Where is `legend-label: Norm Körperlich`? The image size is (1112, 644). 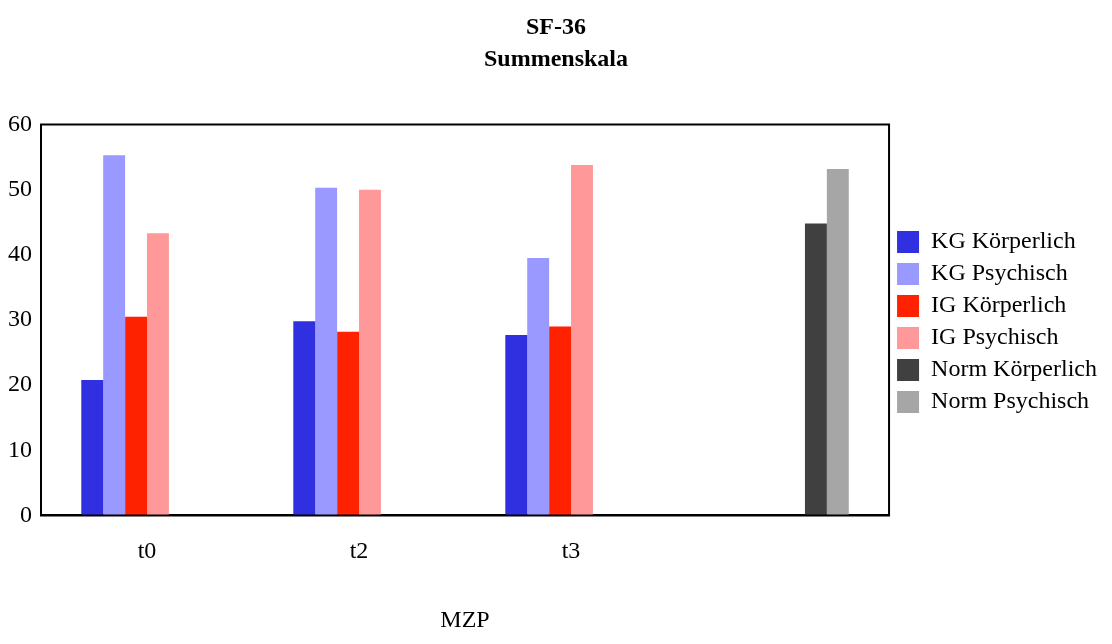 legend-label: Norm Körperlich is located at coordinates (1014, 368).